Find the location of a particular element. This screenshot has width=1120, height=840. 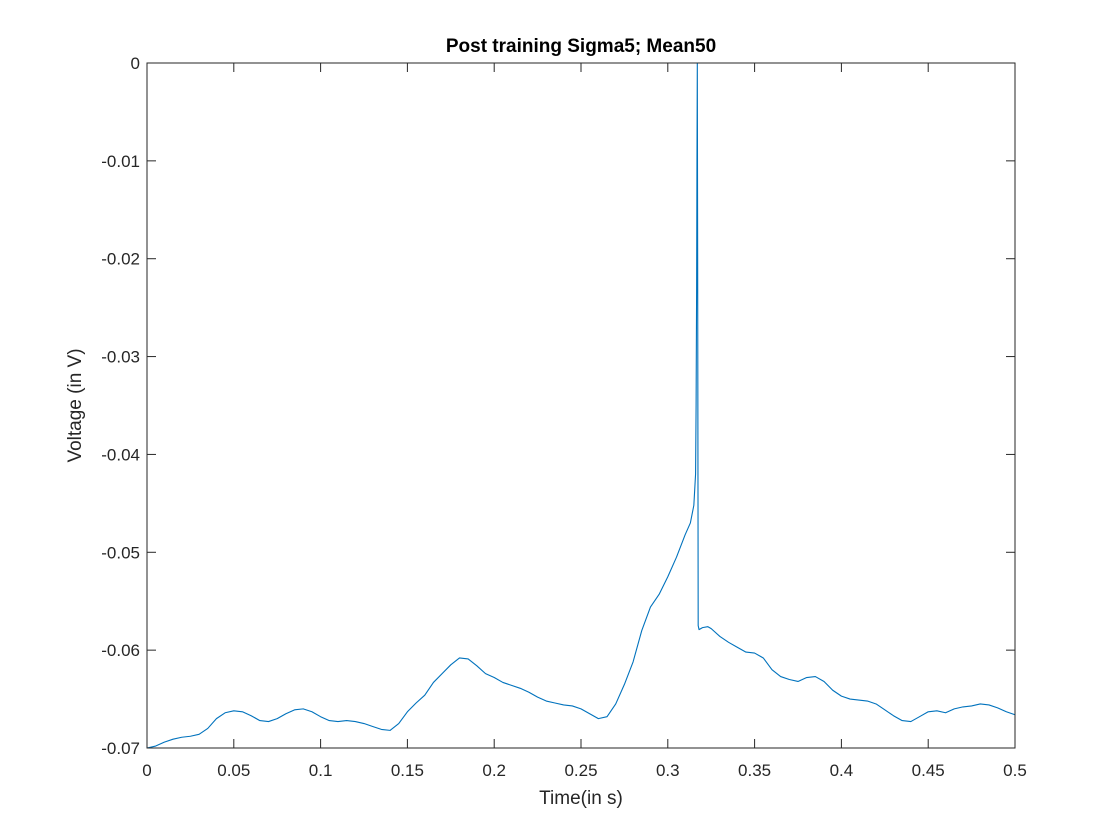

x-tick-label: 0.25 is located at coordinates (580, 770).